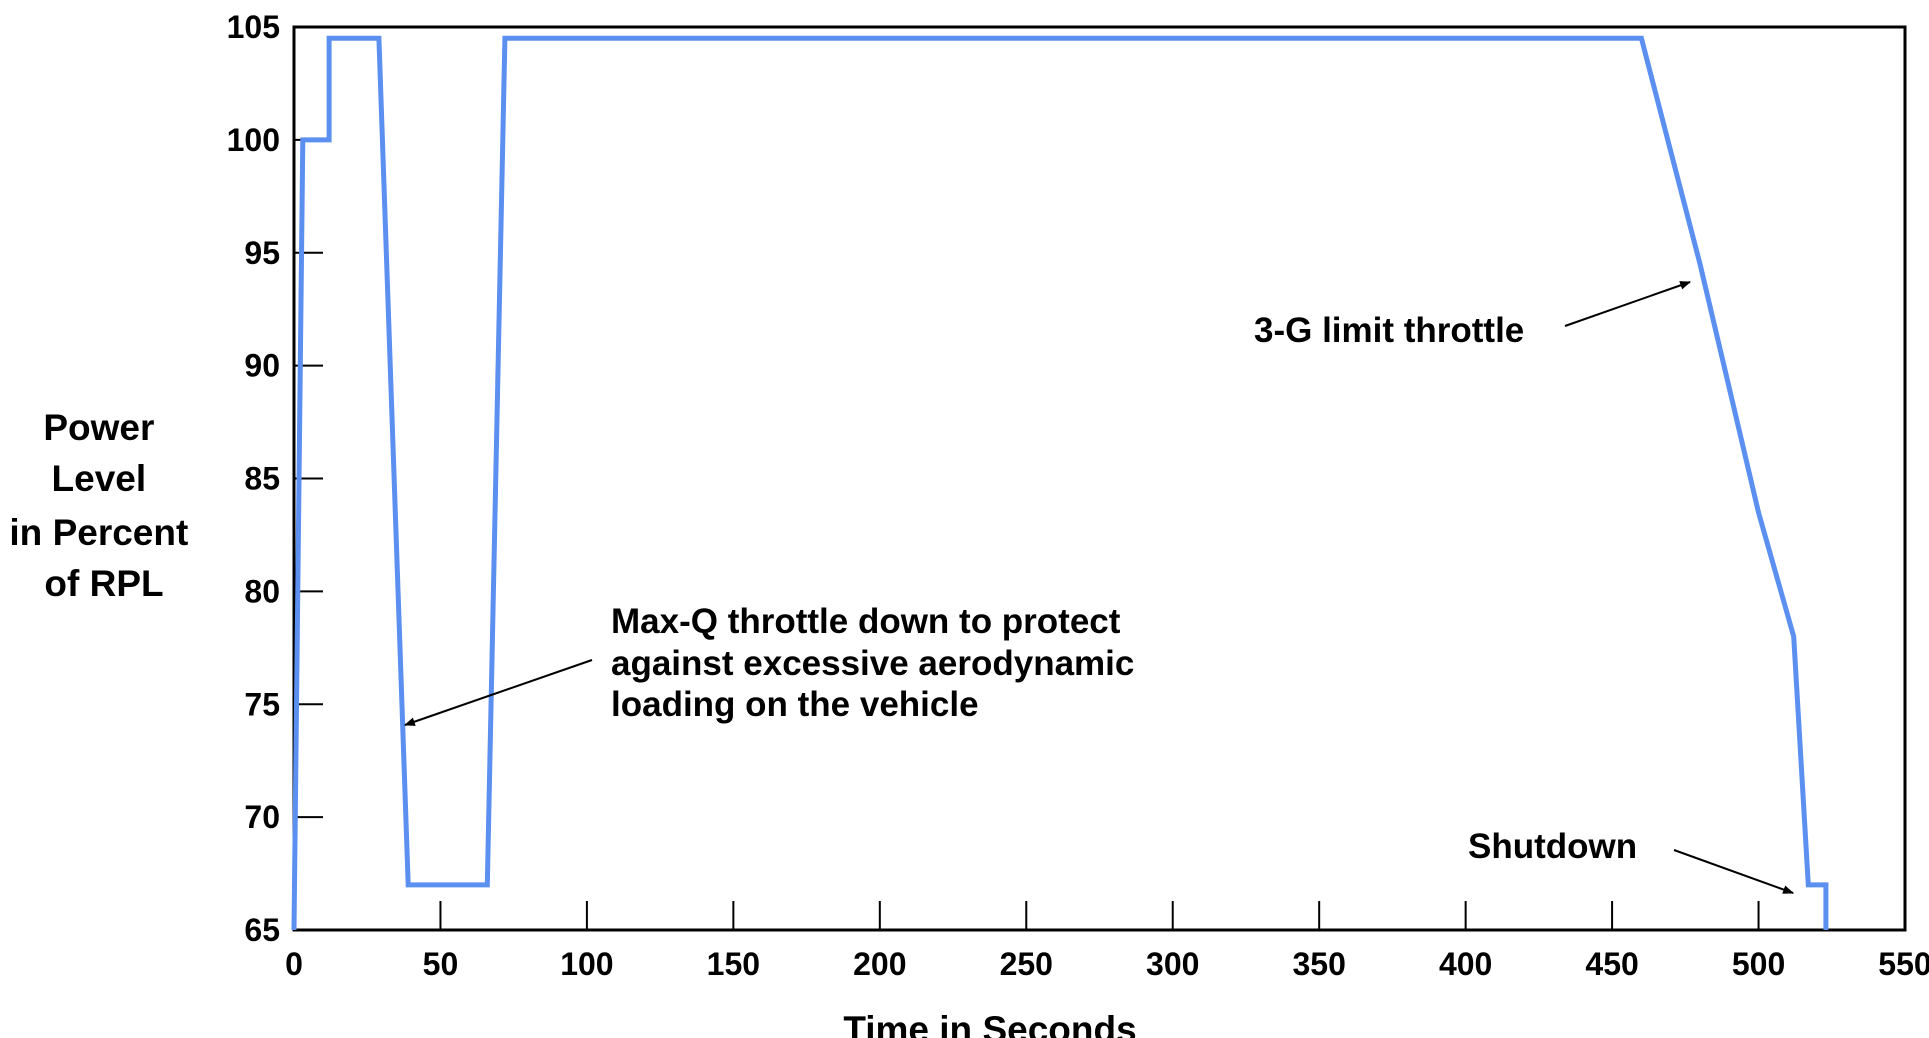 Image resolution: width=1929 pixels, height=1038 pixels. What do you see at coordinates (262, 704) in the screenshot?
I see `y-tick-label-75: 75` at bounding box center [262, 704].